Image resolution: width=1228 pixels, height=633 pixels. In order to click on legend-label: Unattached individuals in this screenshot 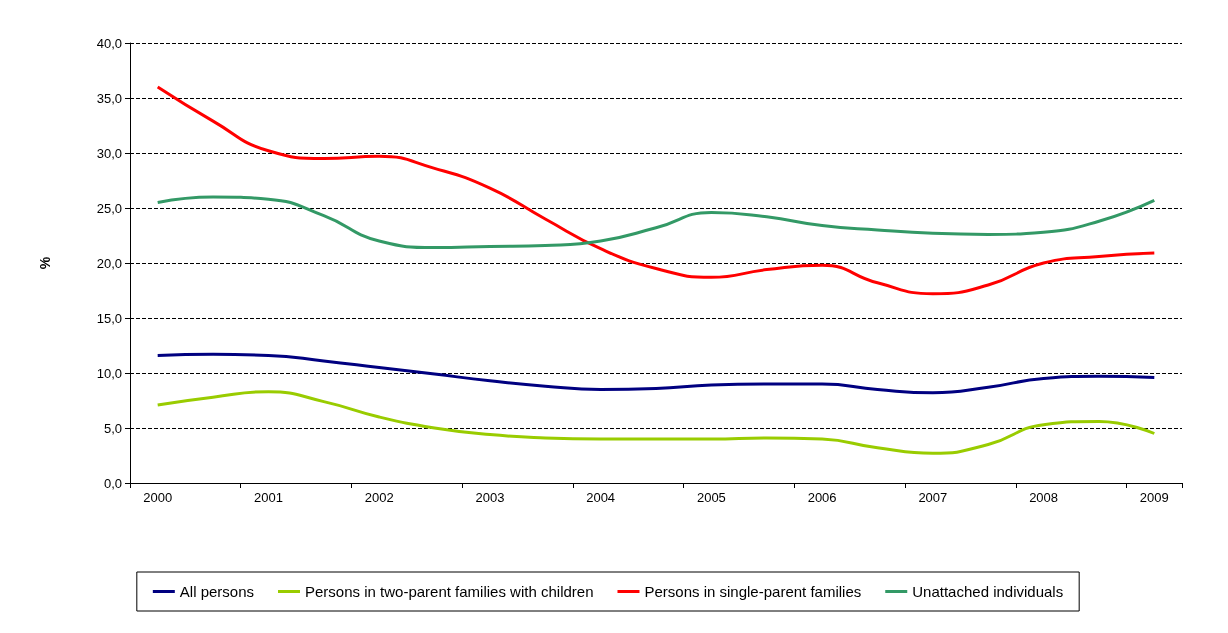, I will do `click(988, 591)`.